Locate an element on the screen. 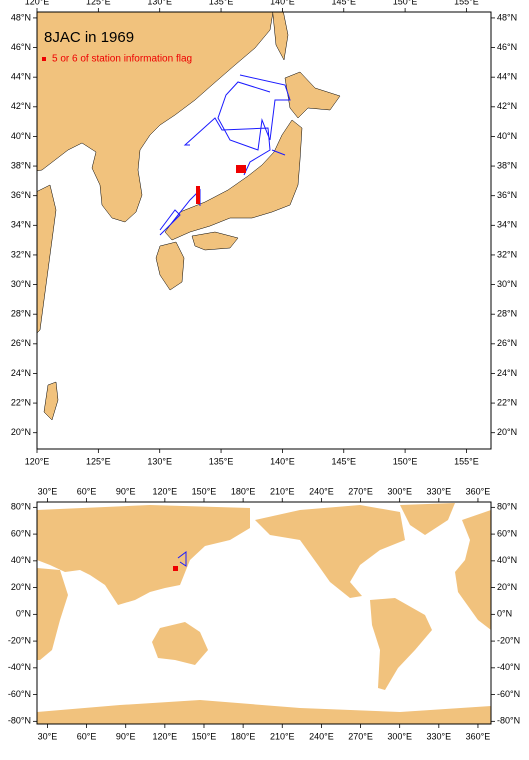  south-america is located at coordinates (401, 644).